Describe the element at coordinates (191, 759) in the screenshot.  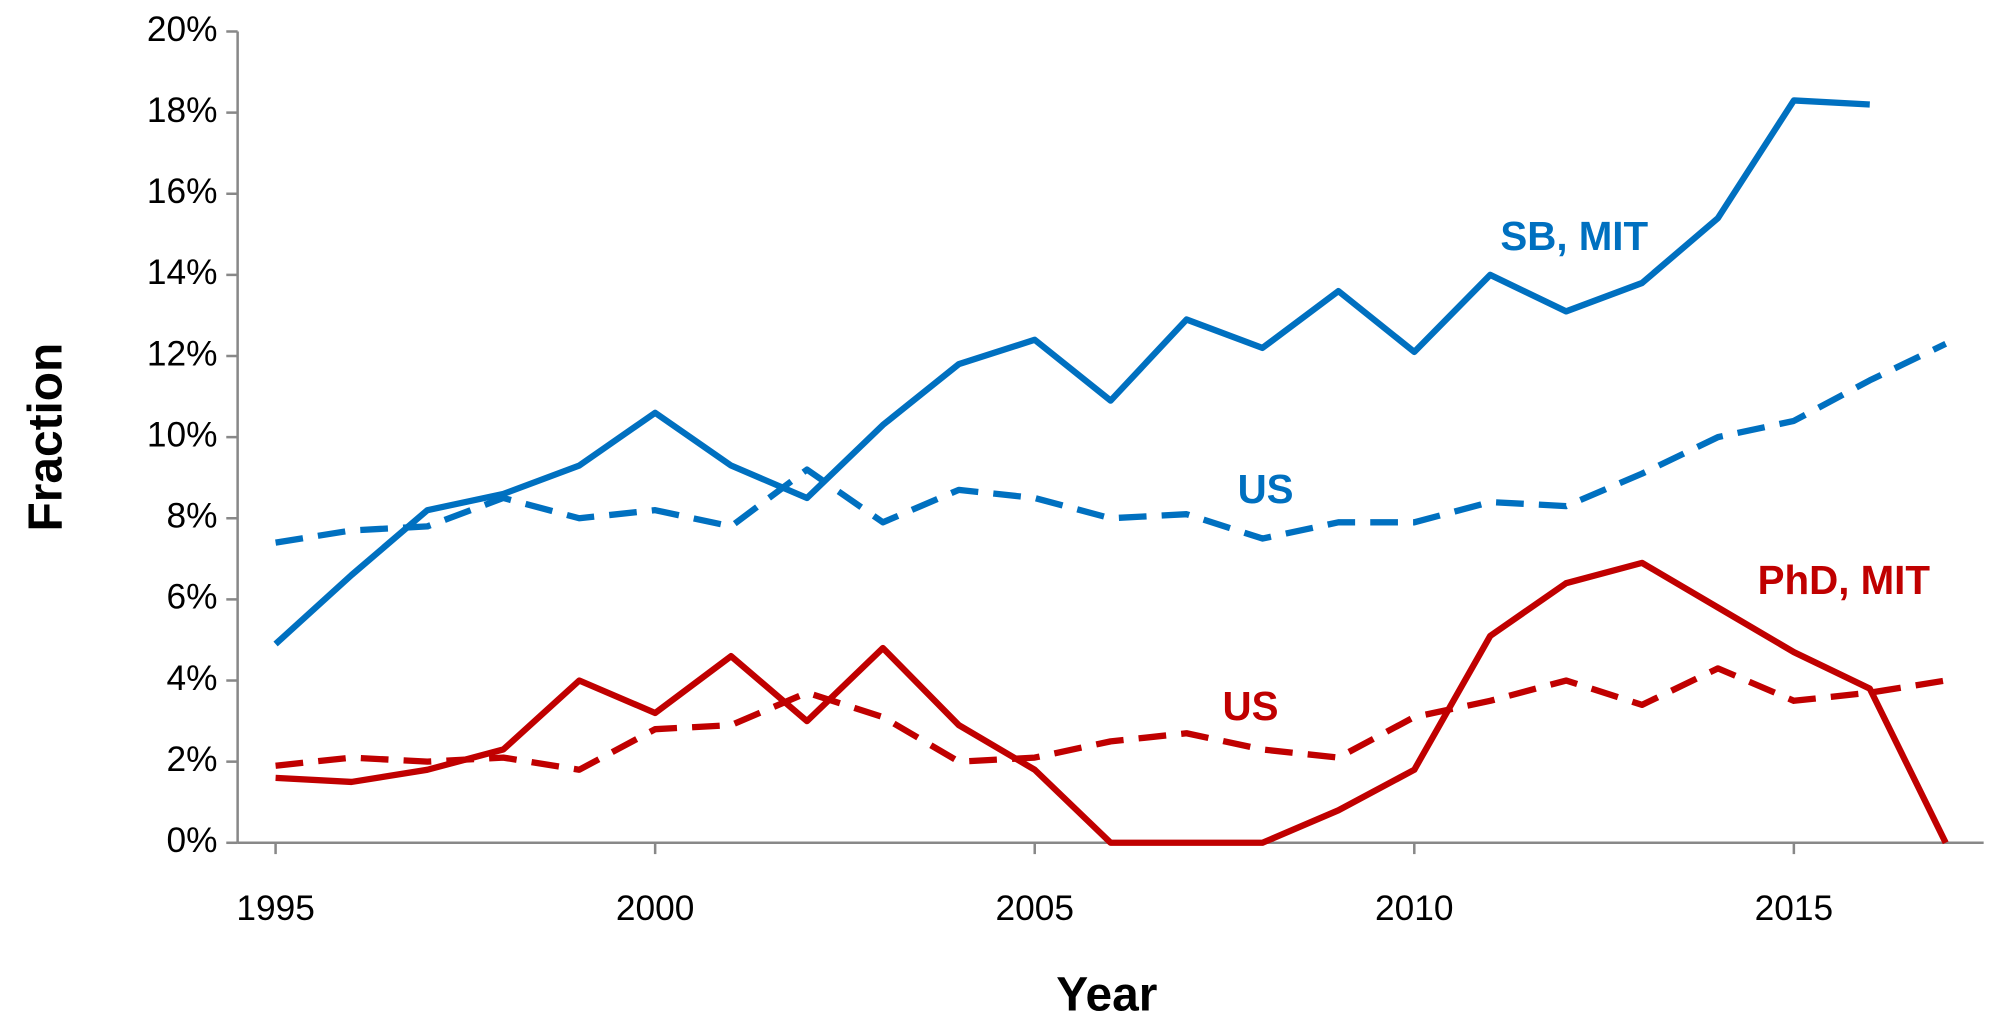
I see `y-tick-label: 2%` at that location.